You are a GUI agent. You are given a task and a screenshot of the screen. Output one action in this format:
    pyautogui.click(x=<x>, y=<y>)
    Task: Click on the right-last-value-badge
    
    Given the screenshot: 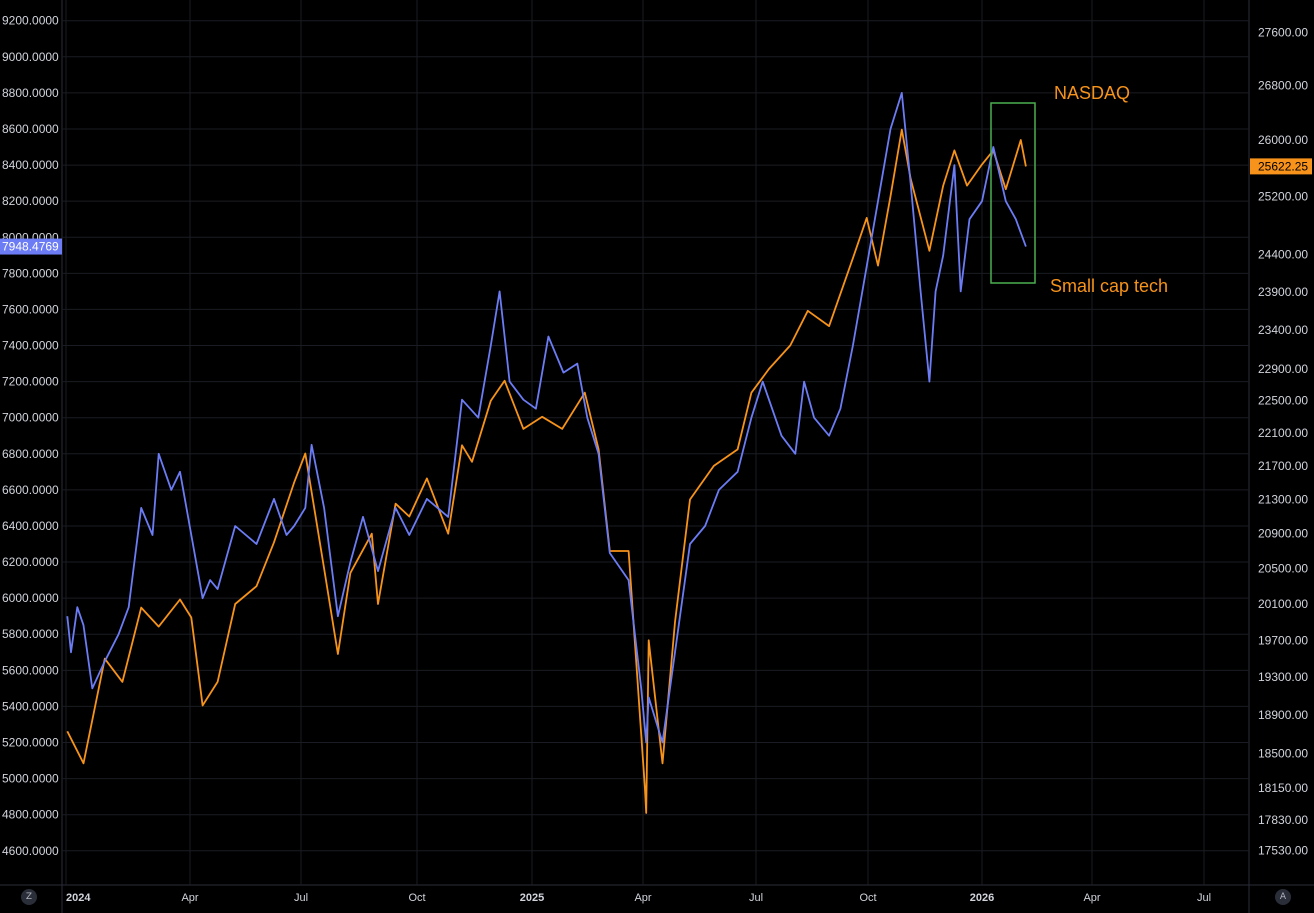 What is the action you would take?
    pyautogui.click(x=1281, y=166)
    